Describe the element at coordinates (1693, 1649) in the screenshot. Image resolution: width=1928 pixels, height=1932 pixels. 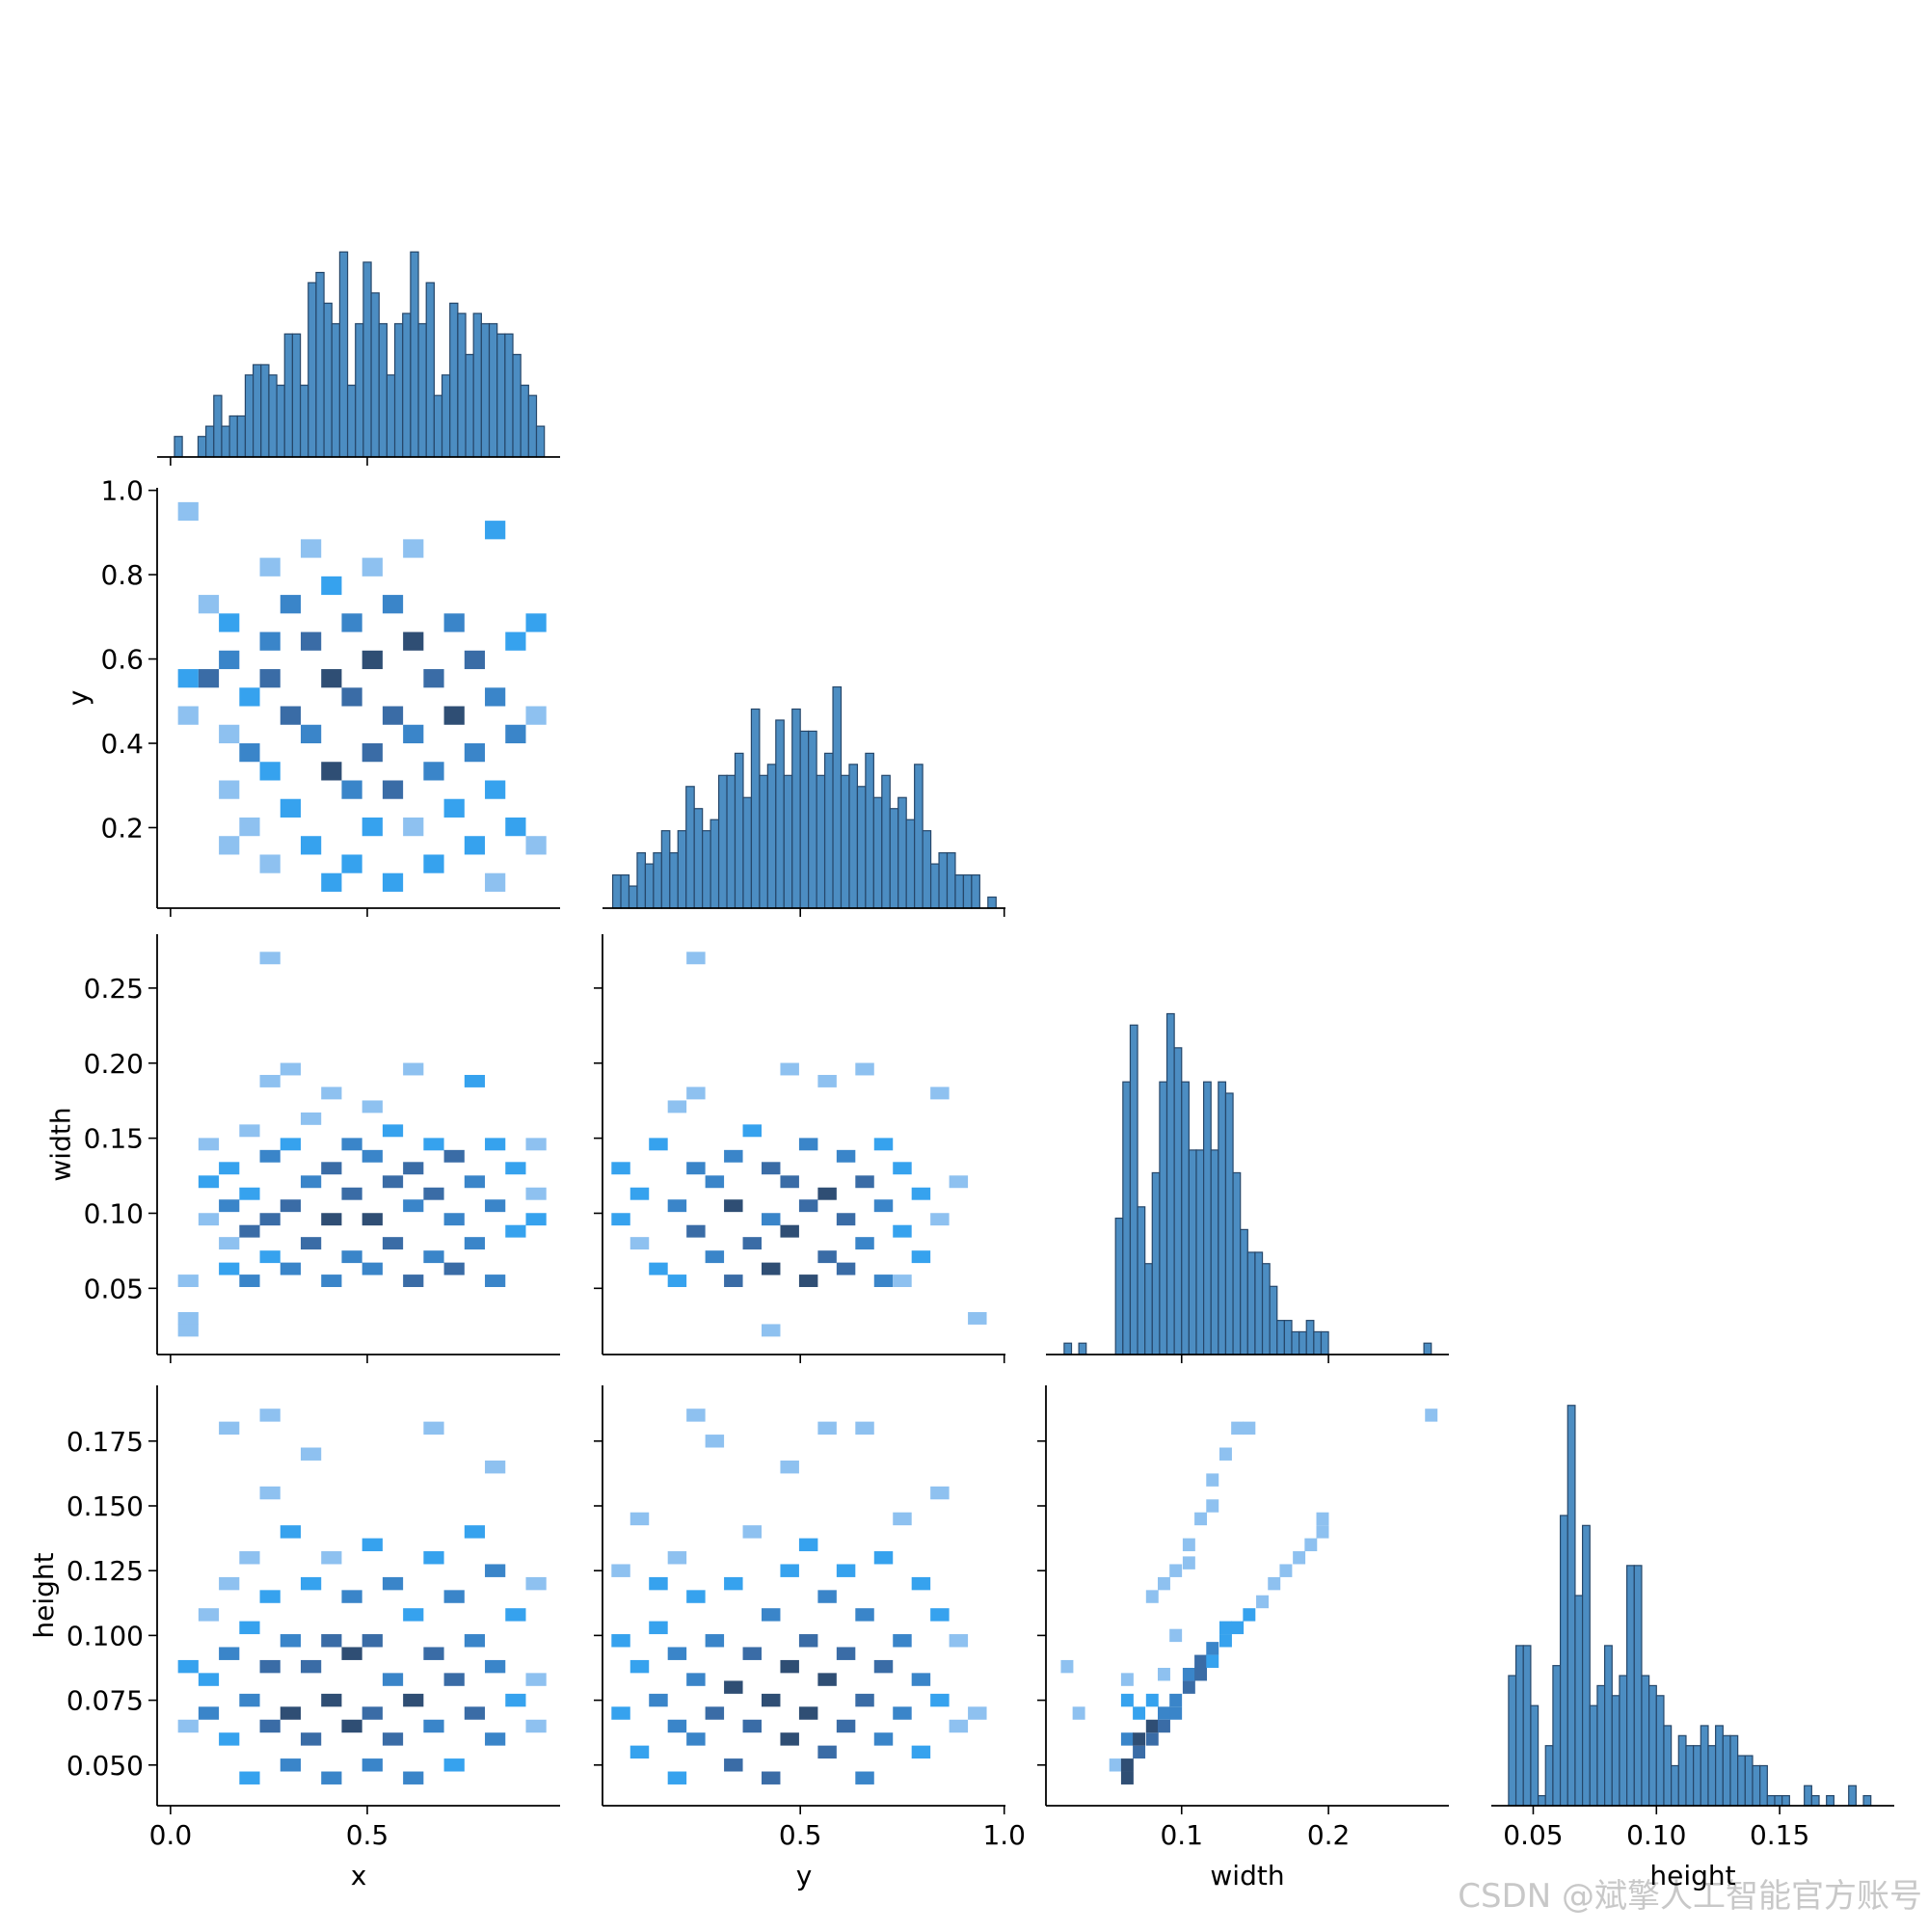
I see `panel: 0.05 0.10 0.15 height` at that location.